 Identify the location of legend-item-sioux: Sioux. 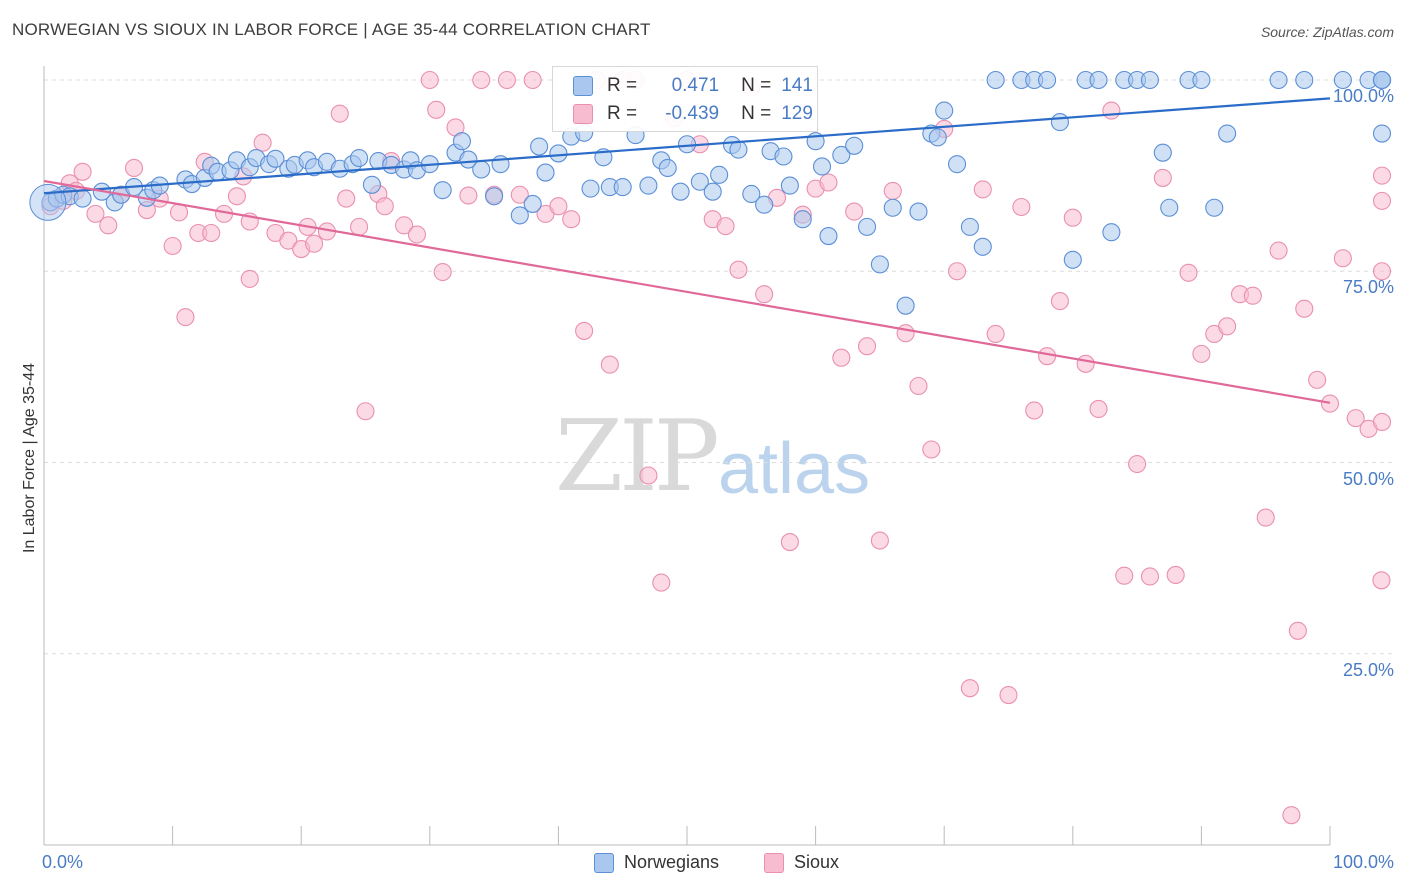
(801, 862).